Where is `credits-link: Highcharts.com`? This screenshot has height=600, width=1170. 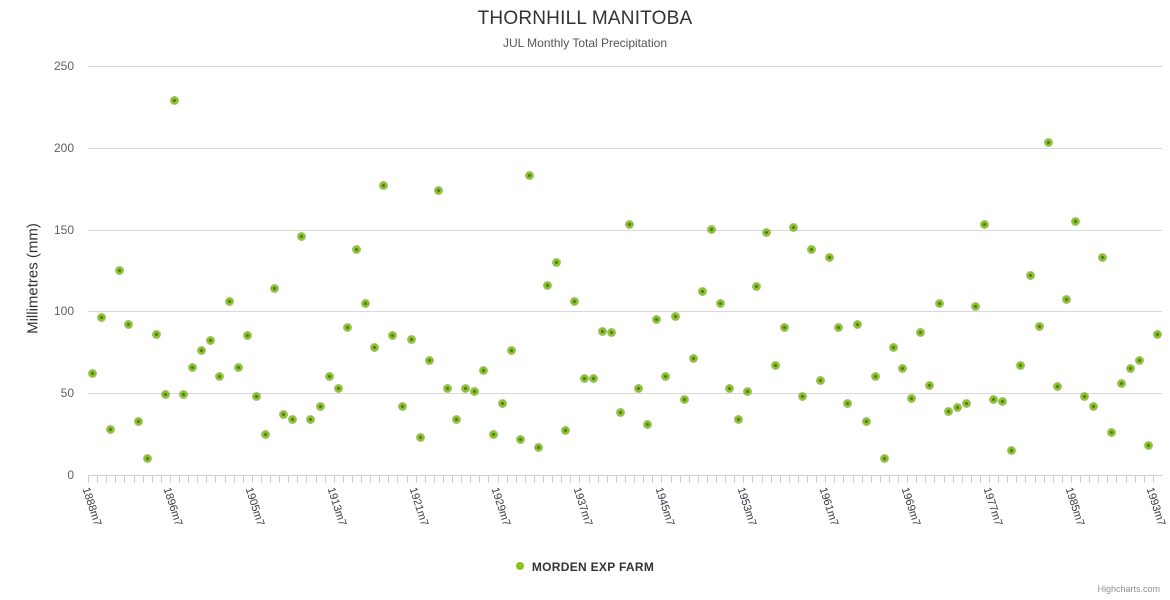
credits-link: Highcharts.com is located at coordinates (1128, 589).